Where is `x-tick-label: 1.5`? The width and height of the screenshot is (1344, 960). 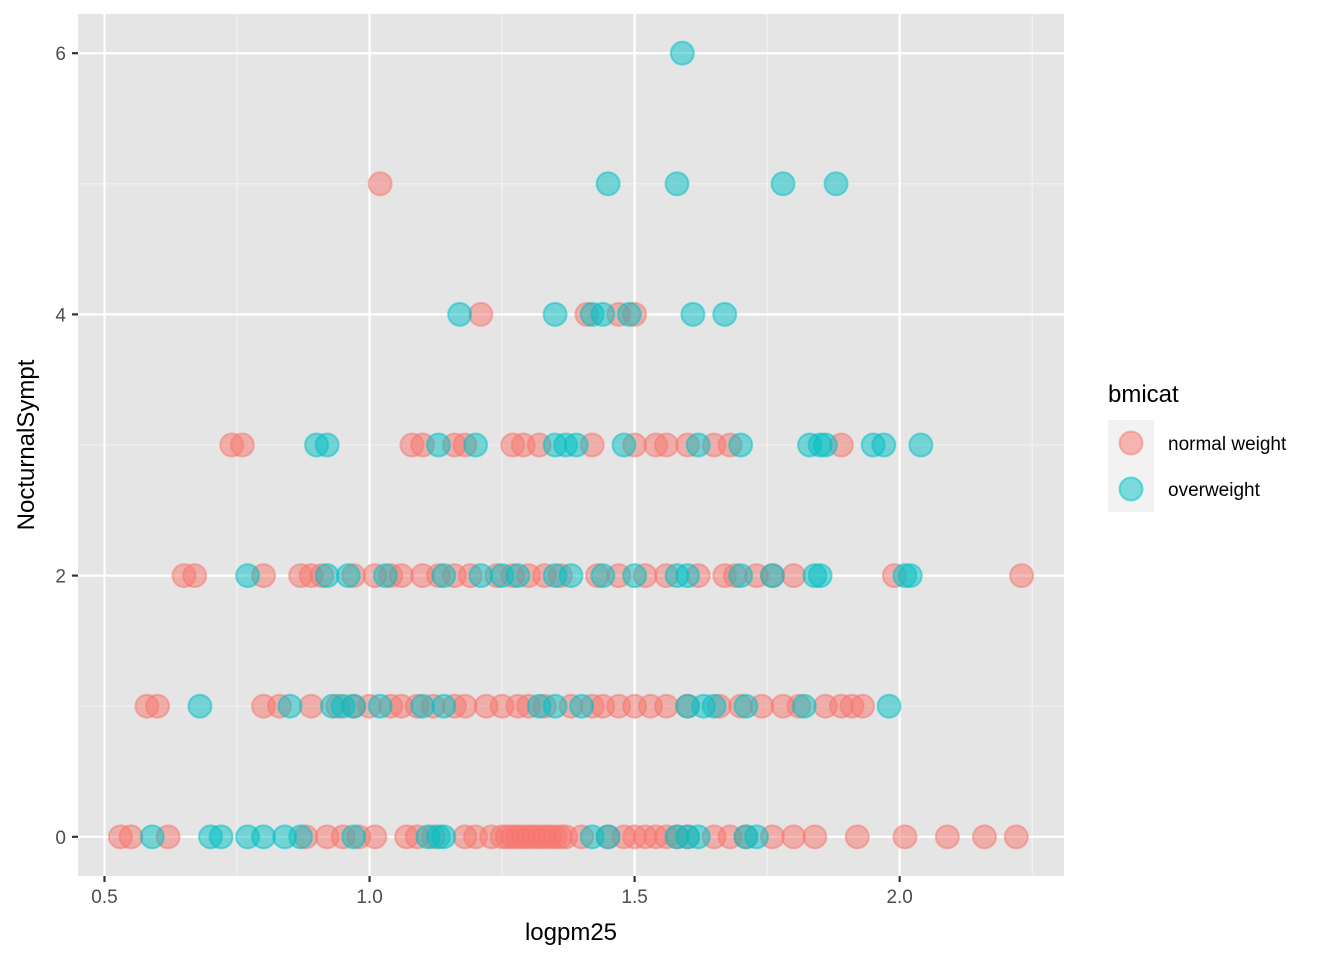
x-tick-label: 1.5 is located at coordinates (634, 897).